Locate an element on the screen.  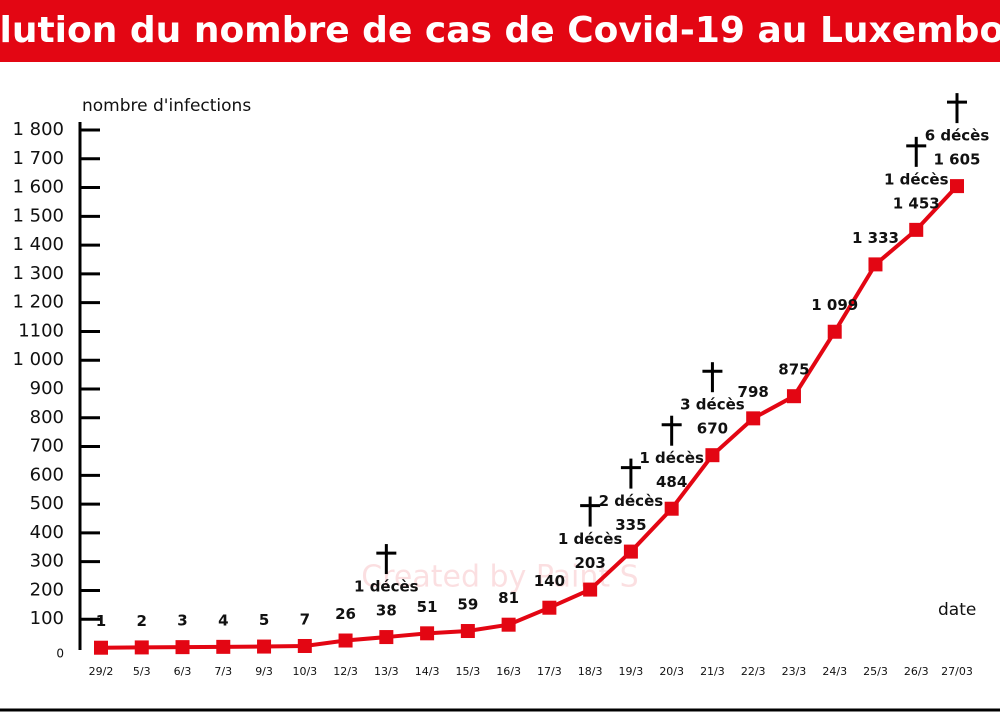
data-label: 38 is located at coordinates (386, 611).